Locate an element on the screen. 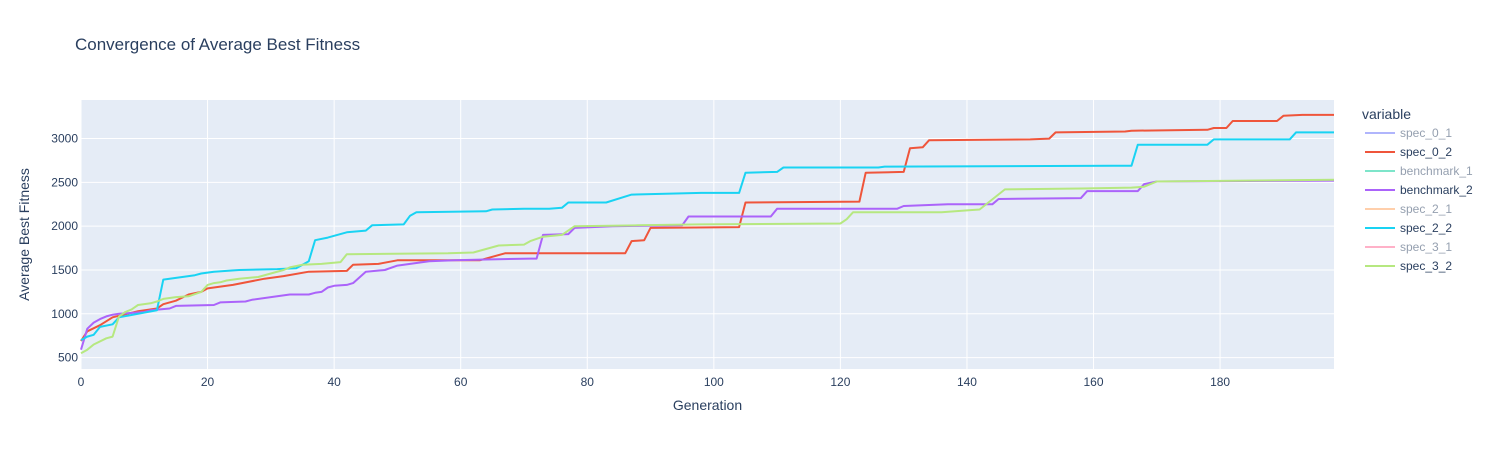 This screenshot has width=1500, height=450. legend-item-spec-0-2: spec_0_2 is located at coordinates (1408, 152).